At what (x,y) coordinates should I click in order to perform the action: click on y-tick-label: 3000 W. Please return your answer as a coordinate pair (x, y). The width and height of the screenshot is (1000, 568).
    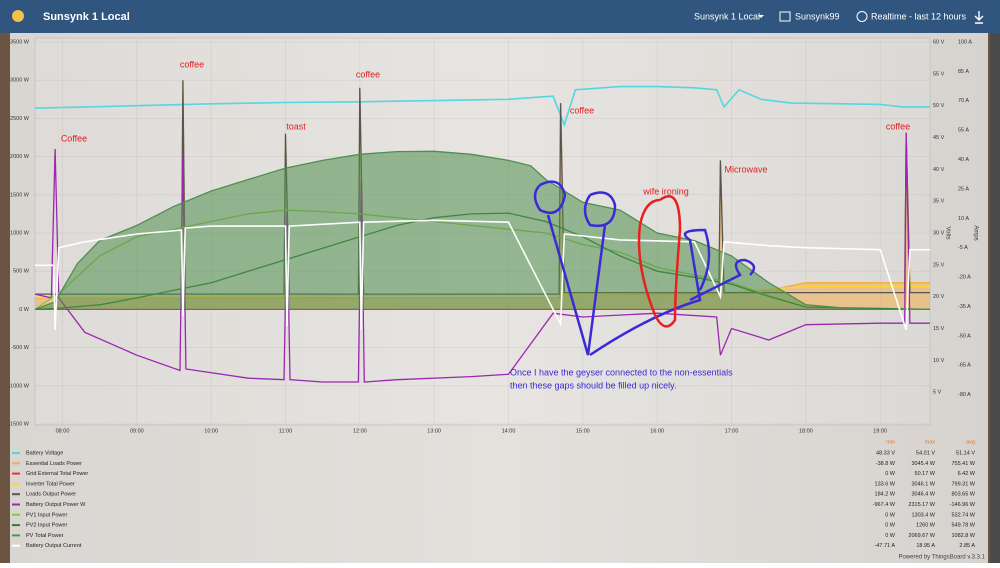
    Looking at the image, I should click on (20, 81).